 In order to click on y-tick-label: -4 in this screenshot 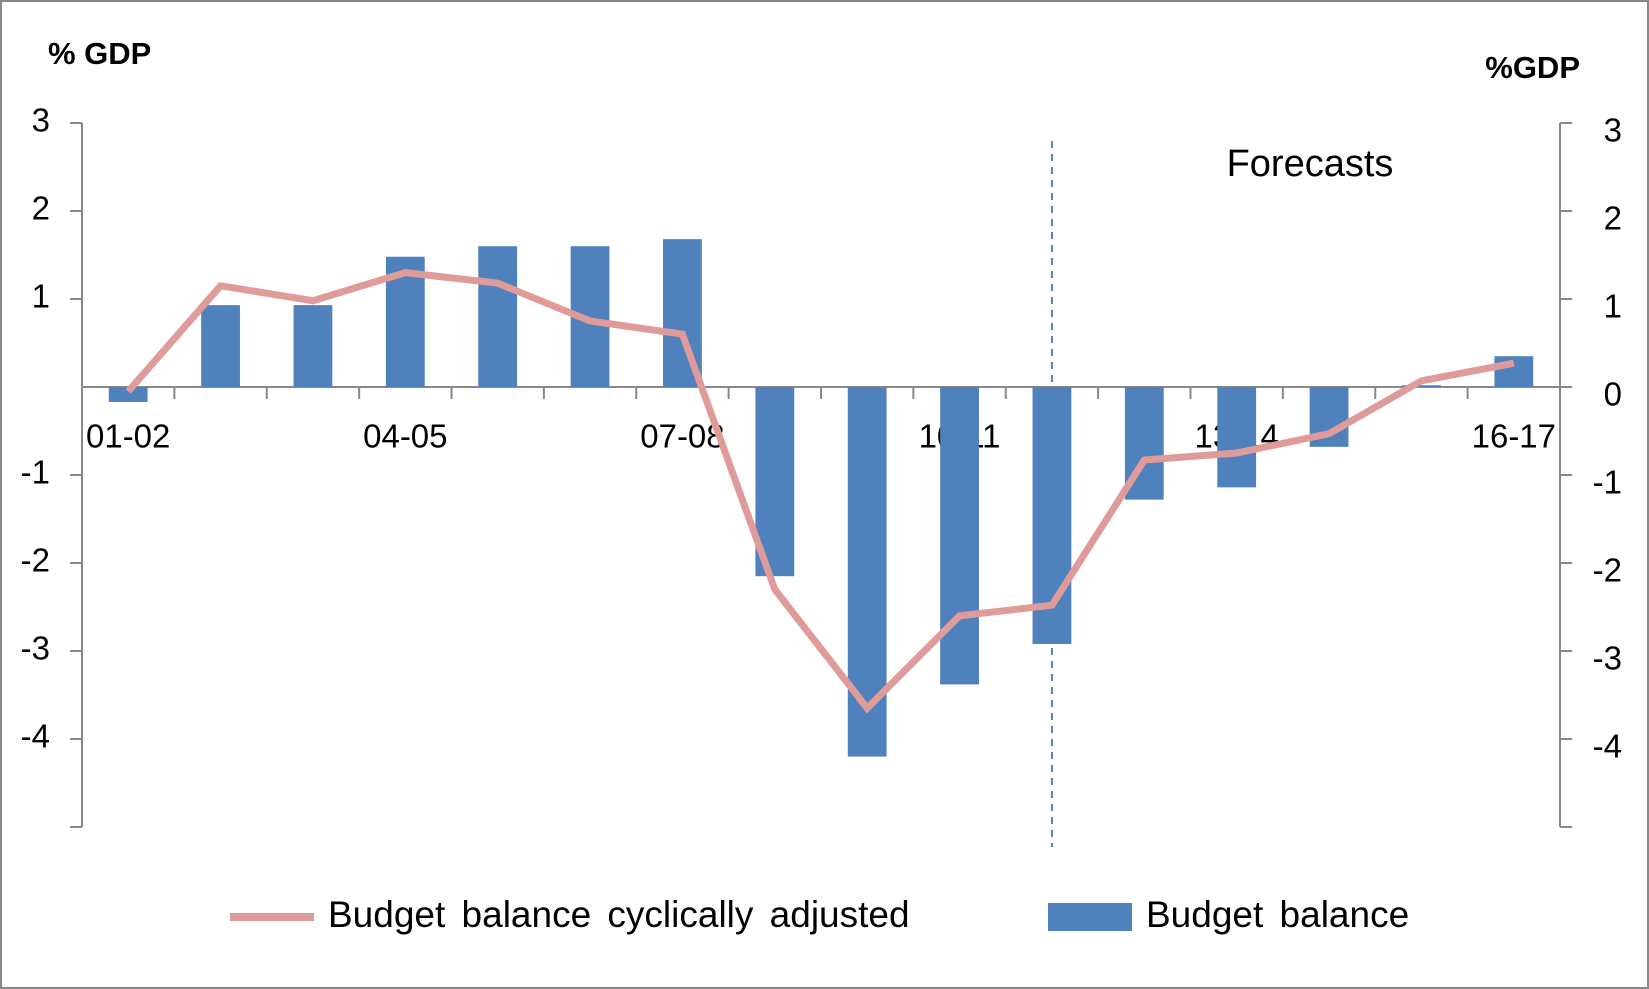, I will do `click(35, 736)`.